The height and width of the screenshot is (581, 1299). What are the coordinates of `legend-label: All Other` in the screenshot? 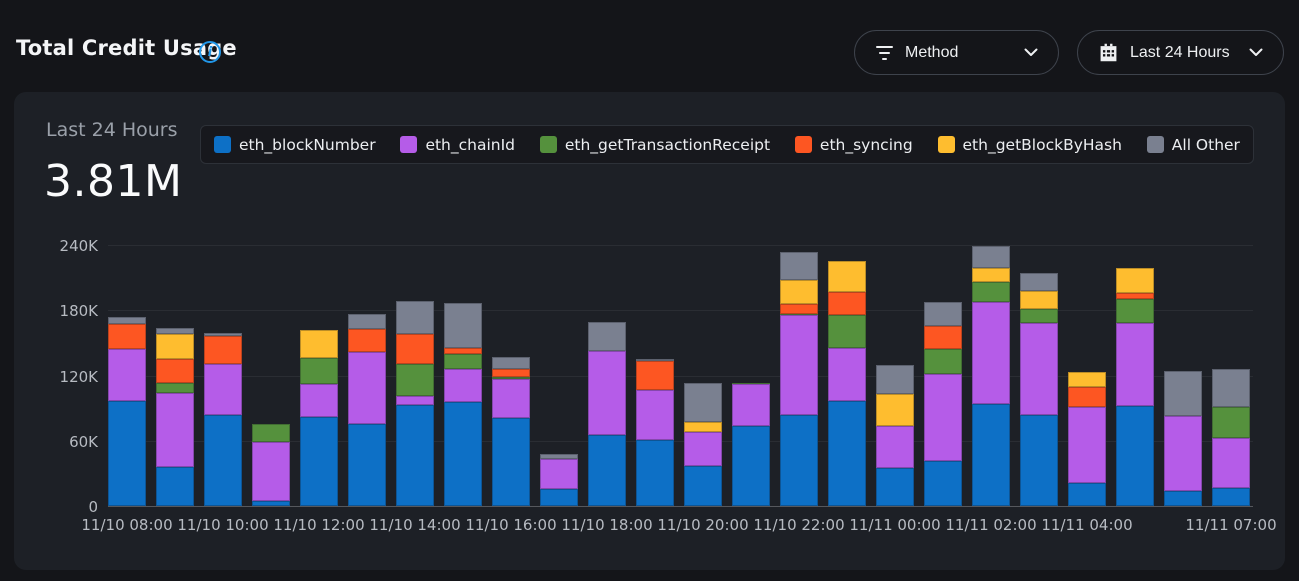 It's located at (1205, 144).